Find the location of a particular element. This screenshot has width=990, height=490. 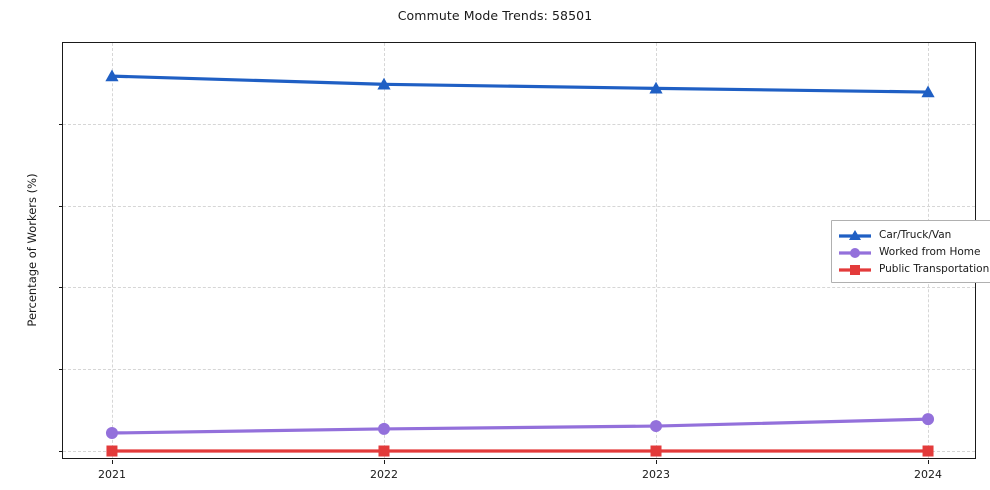

y-axis-label: Percentage of Workers (%) is located at coordinates (32, 250).